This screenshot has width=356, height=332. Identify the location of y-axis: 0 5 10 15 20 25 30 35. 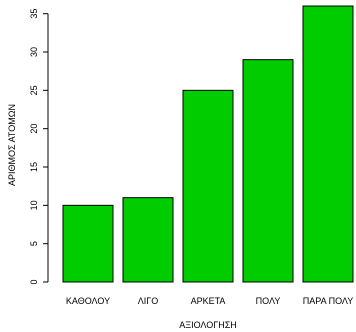
(39, 147).